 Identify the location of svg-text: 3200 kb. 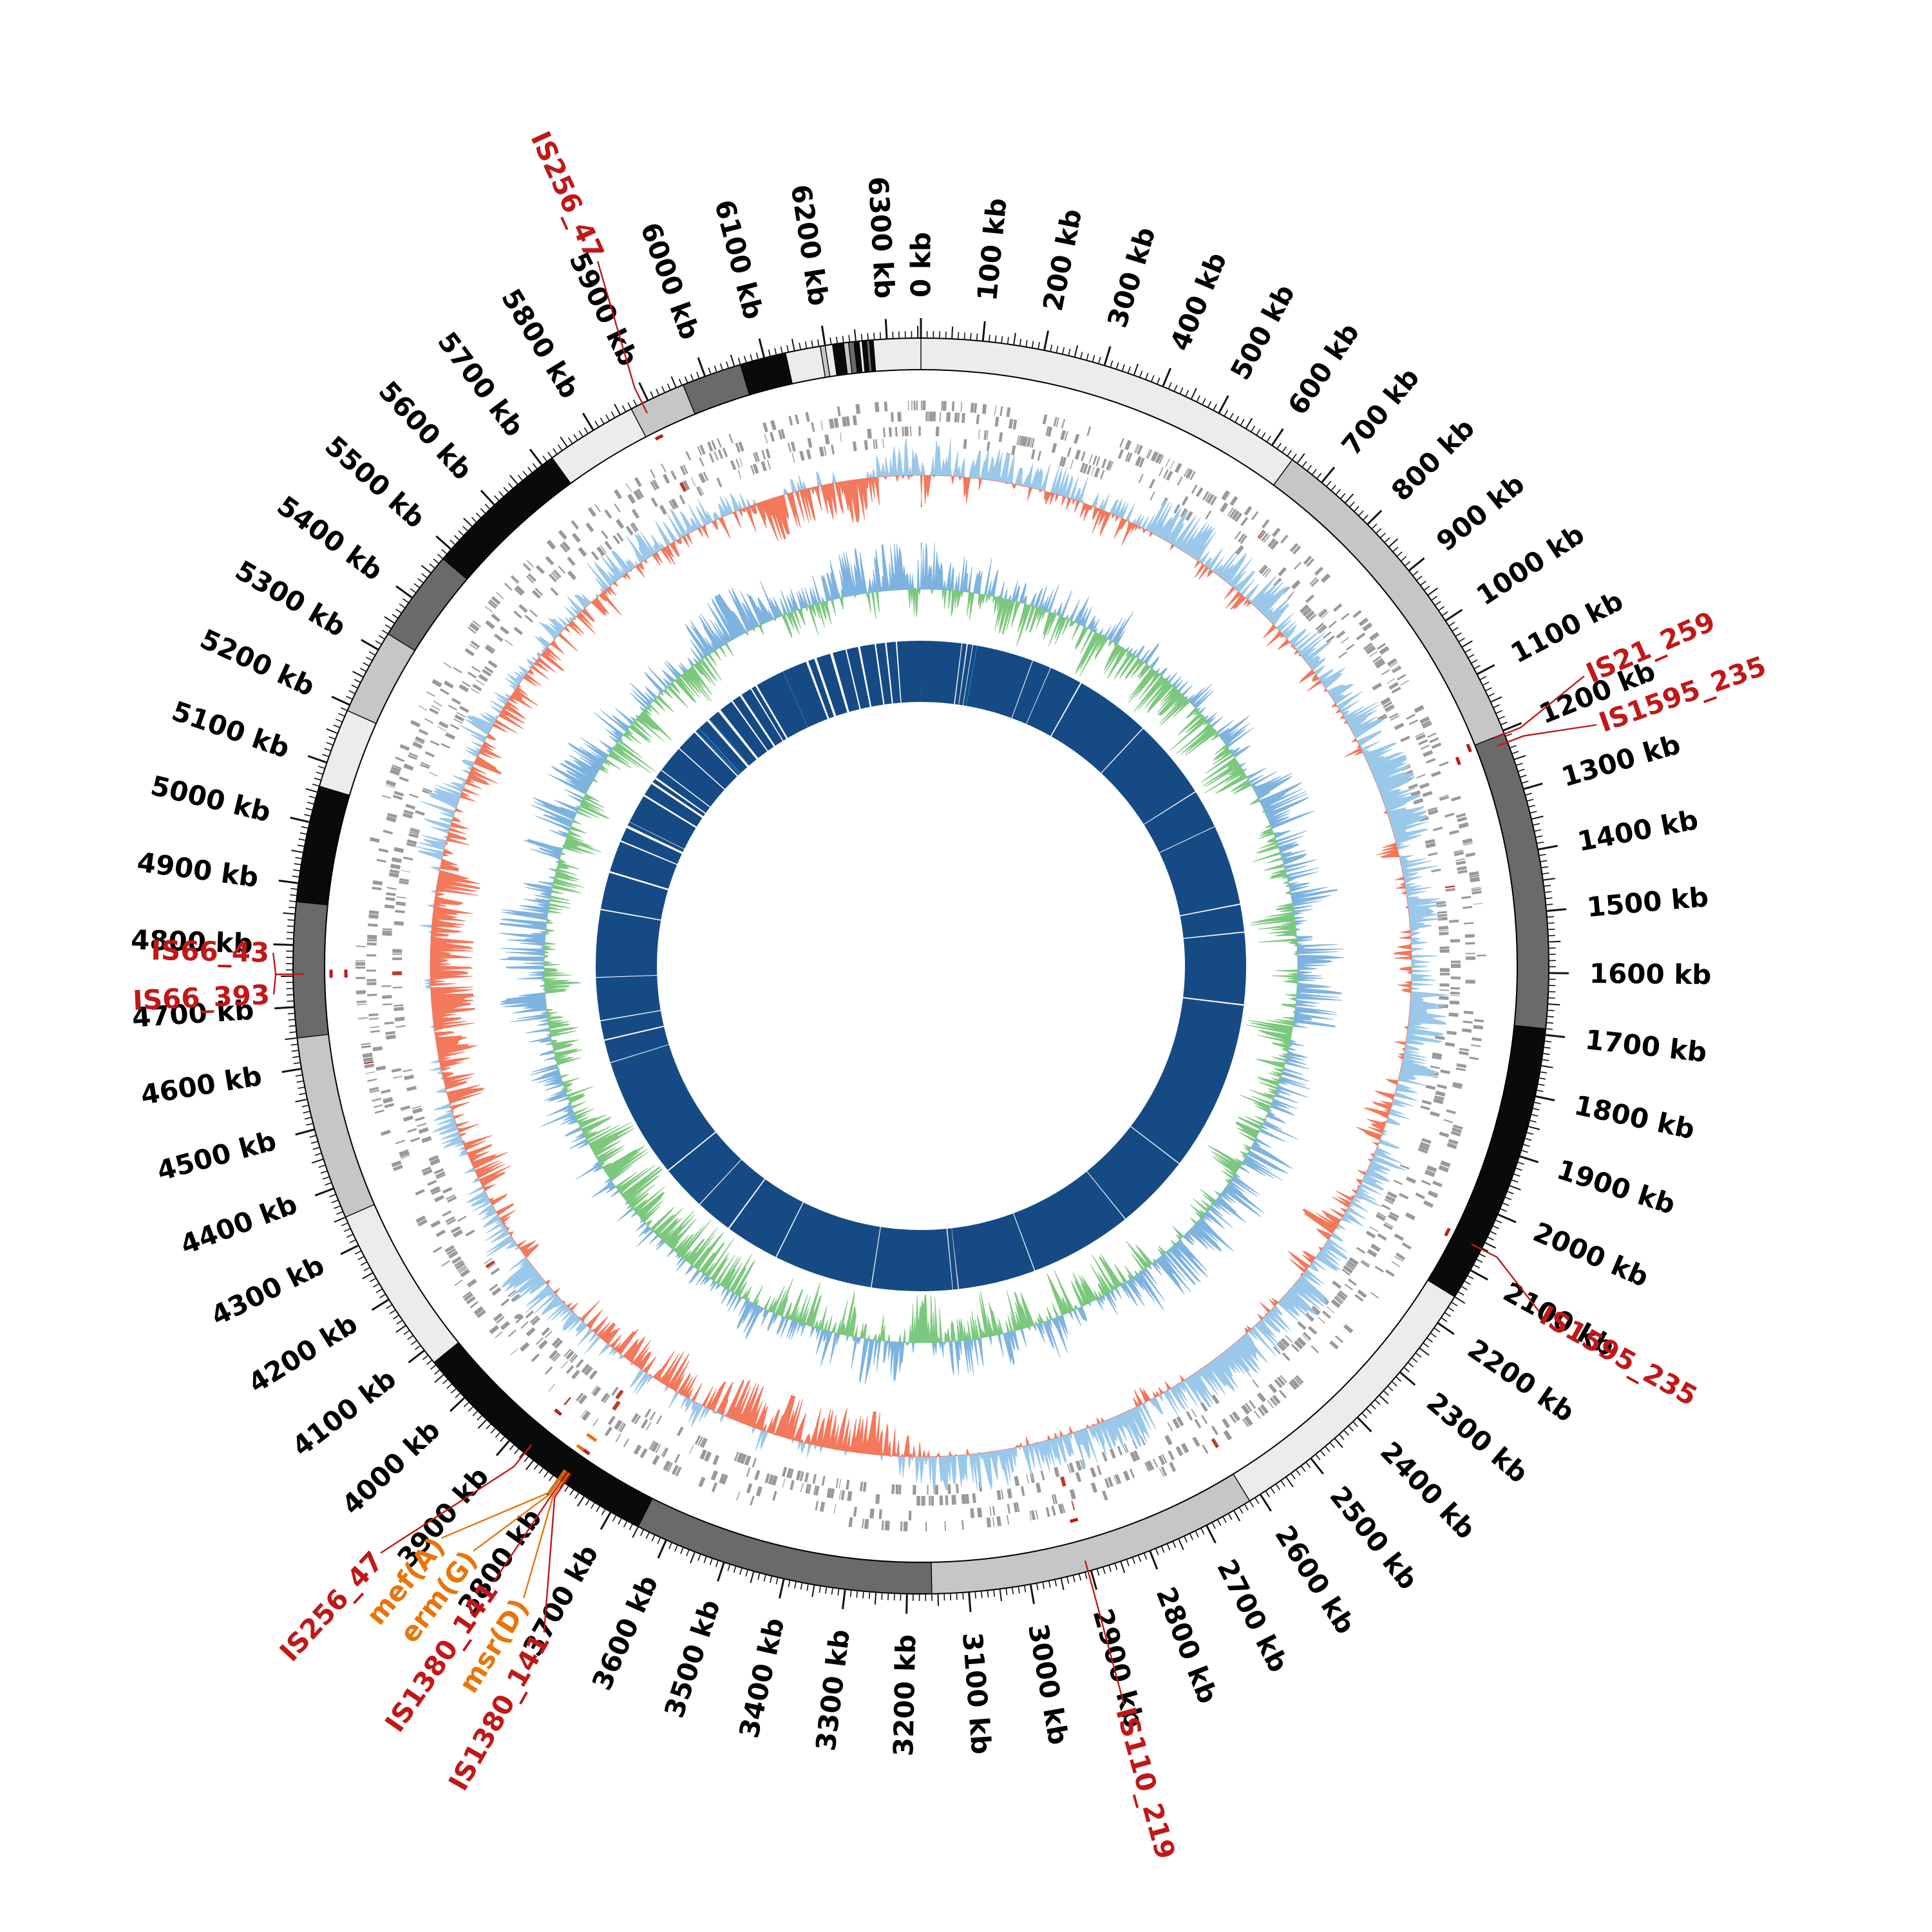
(905, 1696).